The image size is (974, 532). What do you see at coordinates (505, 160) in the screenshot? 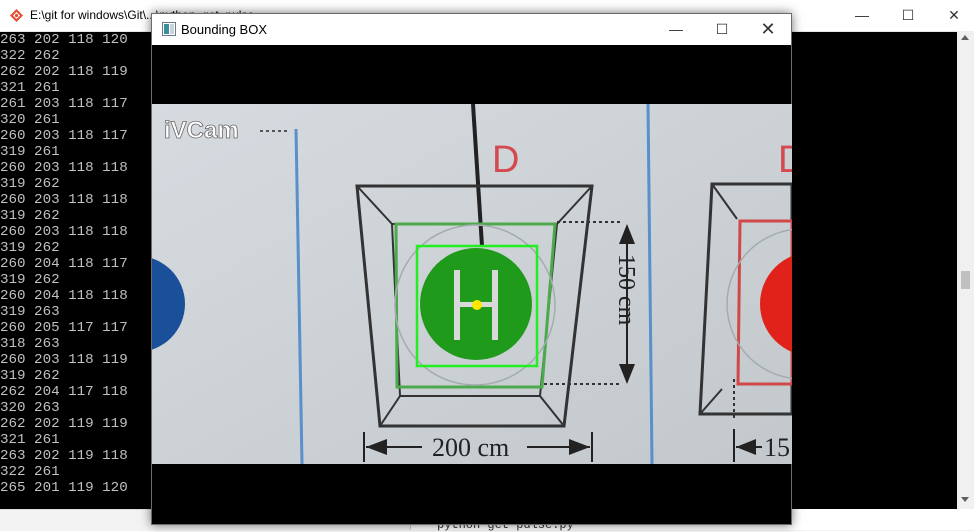
I see `pad-letter-d: D` at bounding box center [505, 160].